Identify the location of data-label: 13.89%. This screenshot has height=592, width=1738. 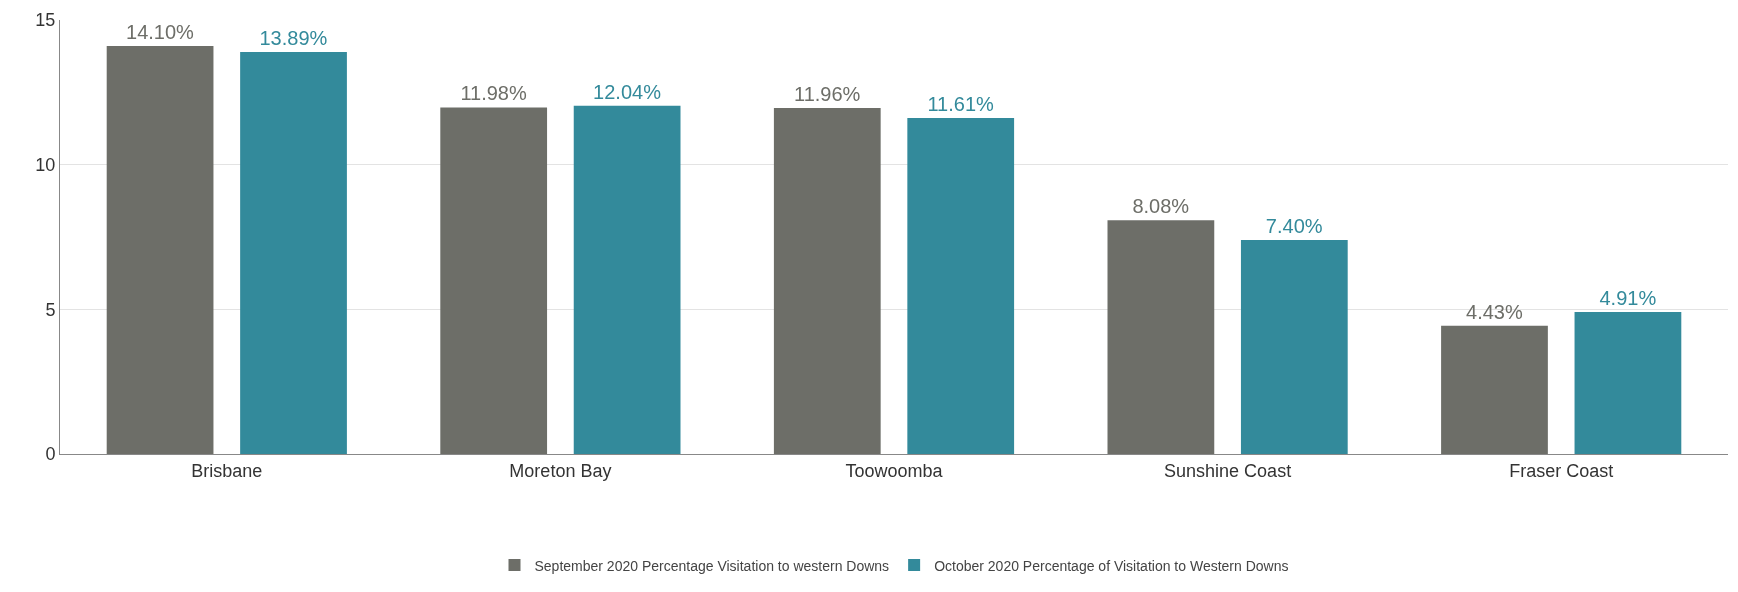
(293, 38).